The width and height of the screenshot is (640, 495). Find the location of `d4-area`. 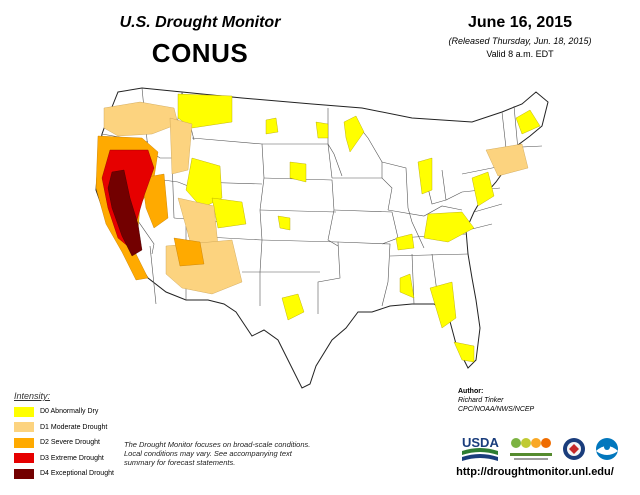

d4-area is located at coordinates (125, 213).